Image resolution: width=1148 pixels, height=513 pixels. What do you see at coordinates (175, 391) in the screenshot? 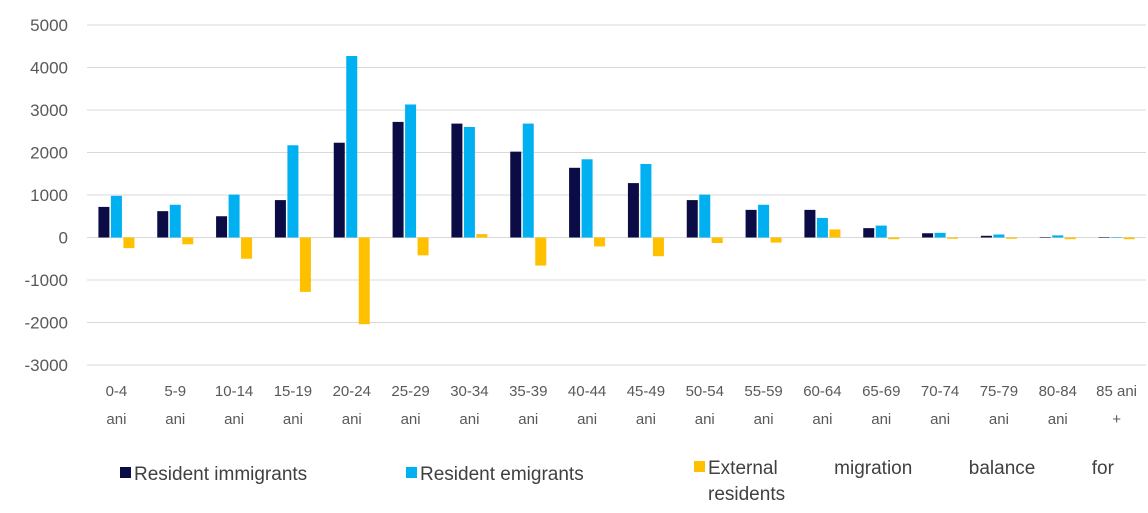
I see `x-tick-label: 5-9` at bounding box center [175, 391].